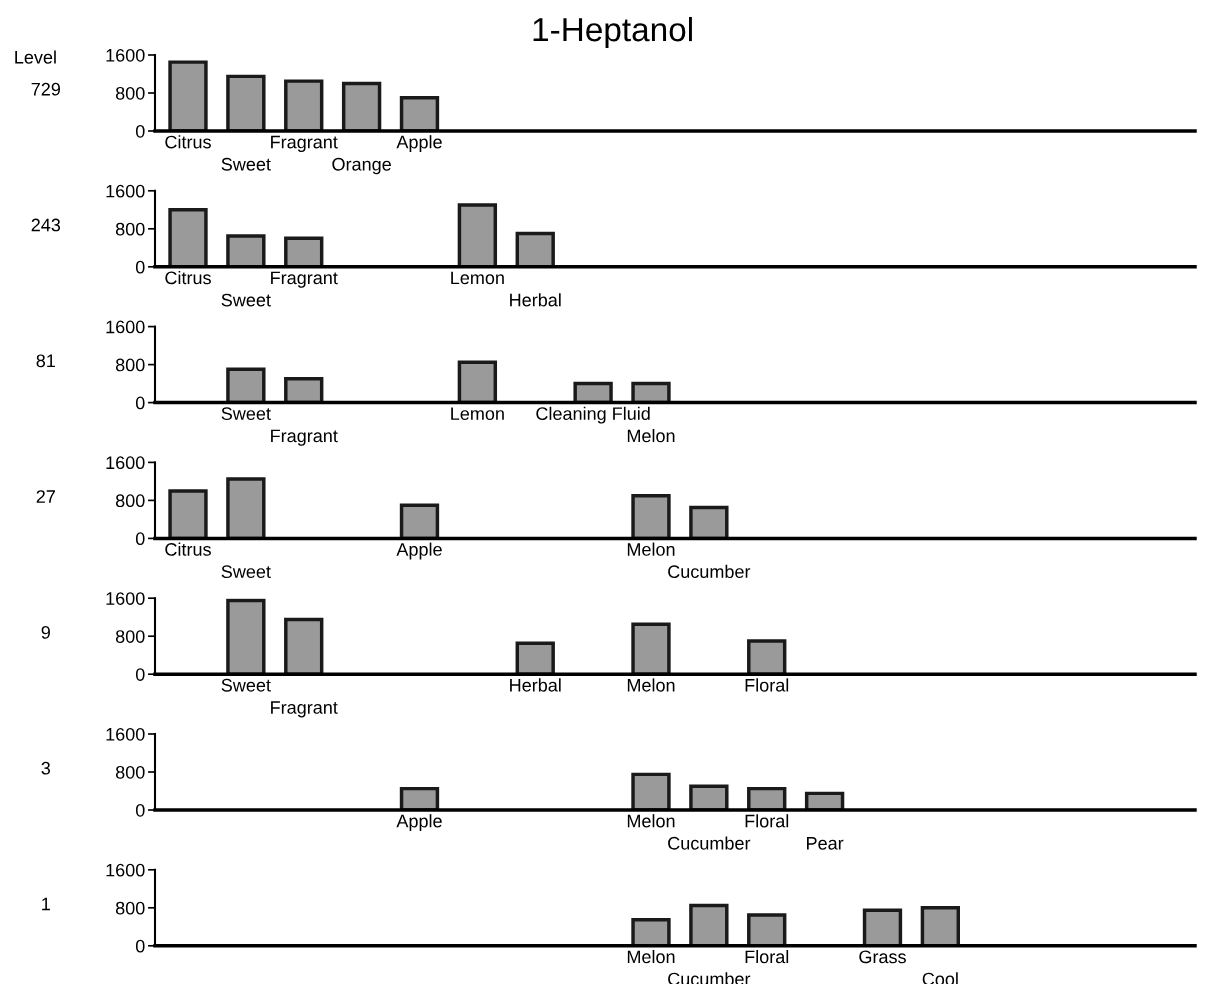 This screenshot has width=1208, height=984. I want to click on x-tick-label: Orange, so click(361, 166).